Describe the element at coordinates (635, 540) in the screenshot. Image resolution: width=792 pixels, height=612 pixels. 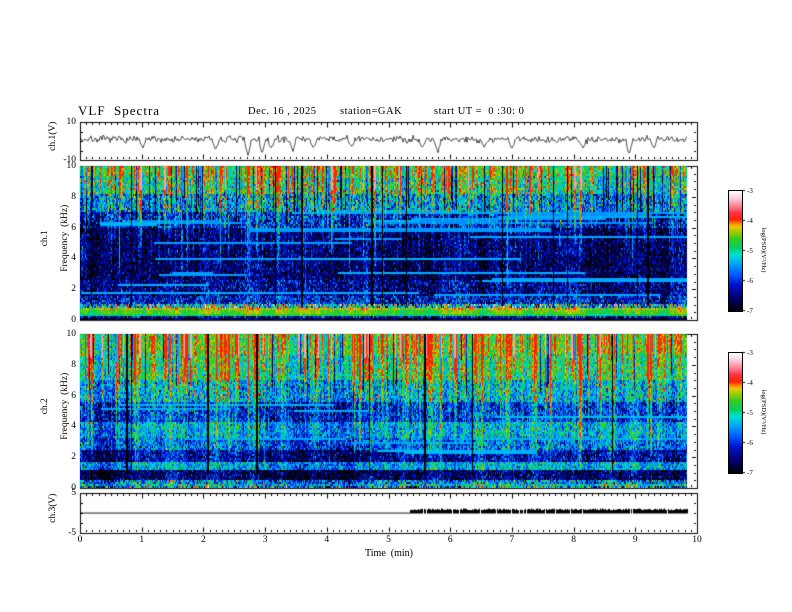
I see `x-tick-label: 9` at that location.